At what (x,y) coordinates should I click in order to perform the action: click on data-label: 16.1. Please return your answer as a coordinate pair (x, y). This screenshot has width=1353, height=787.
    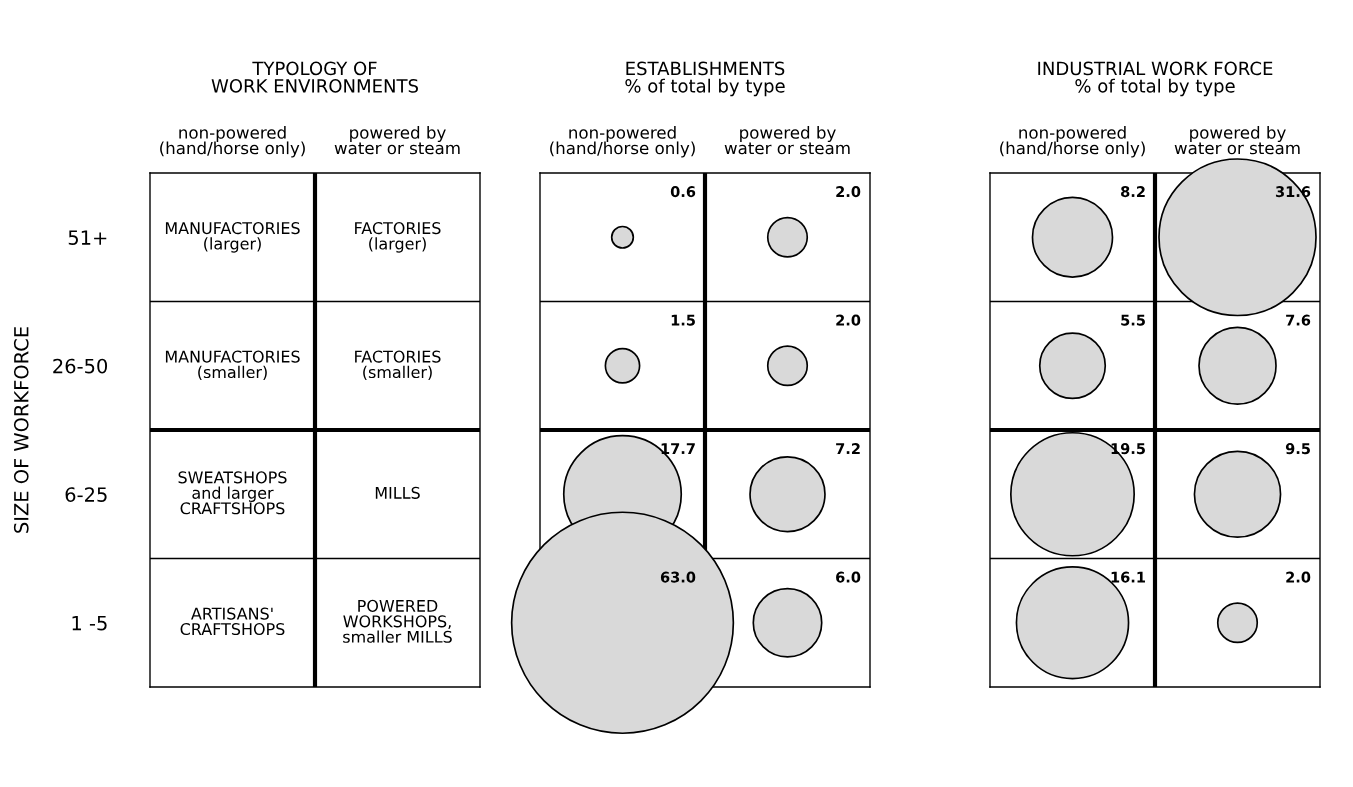
    Looking at the image, I should click on (1128, 577).